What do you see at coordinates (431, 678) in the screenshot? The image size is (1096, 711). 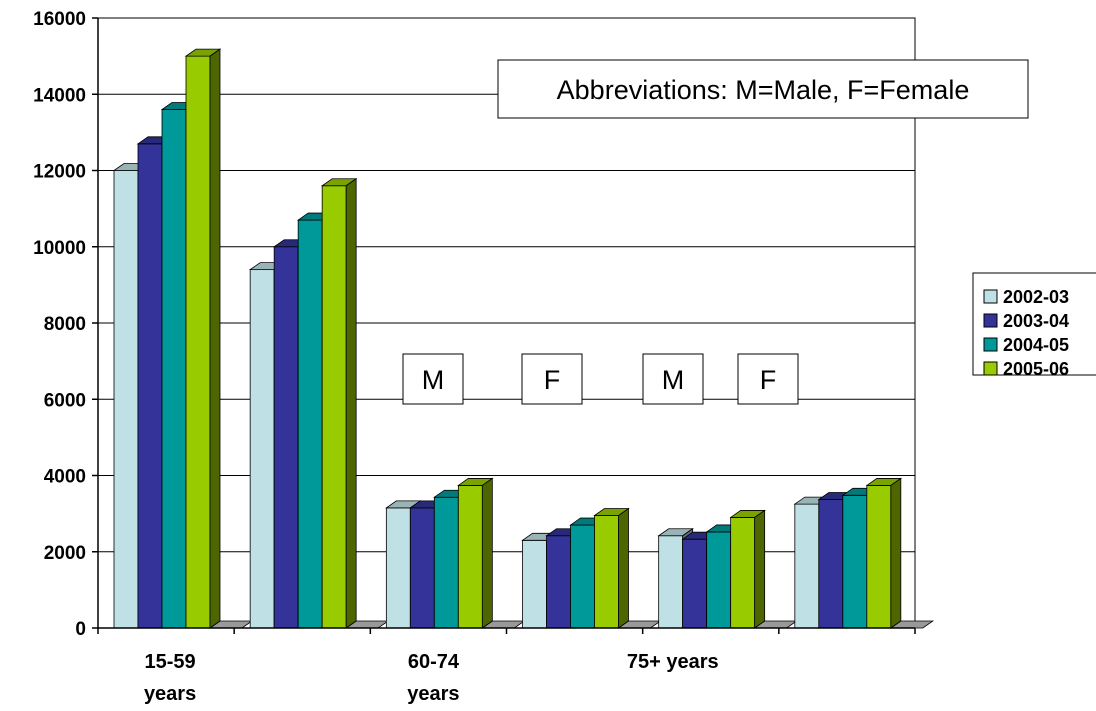 I see `x-category-labels: 15-59 years 60-74 years 75+ years` at bounding box center [431, 678].